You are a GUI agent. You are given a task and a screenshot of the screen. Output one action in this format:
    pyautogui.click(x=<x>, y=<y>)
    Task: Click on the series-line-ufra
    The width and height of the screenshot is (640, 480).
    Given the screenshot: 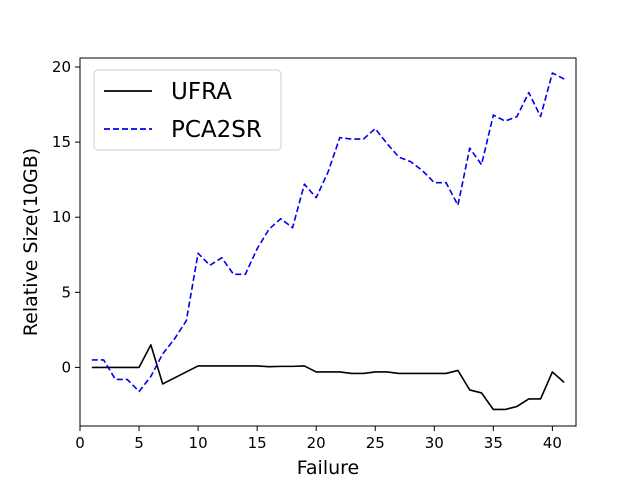 What is the action you would take?
    pyautogui.click(x=328, y=377)
    